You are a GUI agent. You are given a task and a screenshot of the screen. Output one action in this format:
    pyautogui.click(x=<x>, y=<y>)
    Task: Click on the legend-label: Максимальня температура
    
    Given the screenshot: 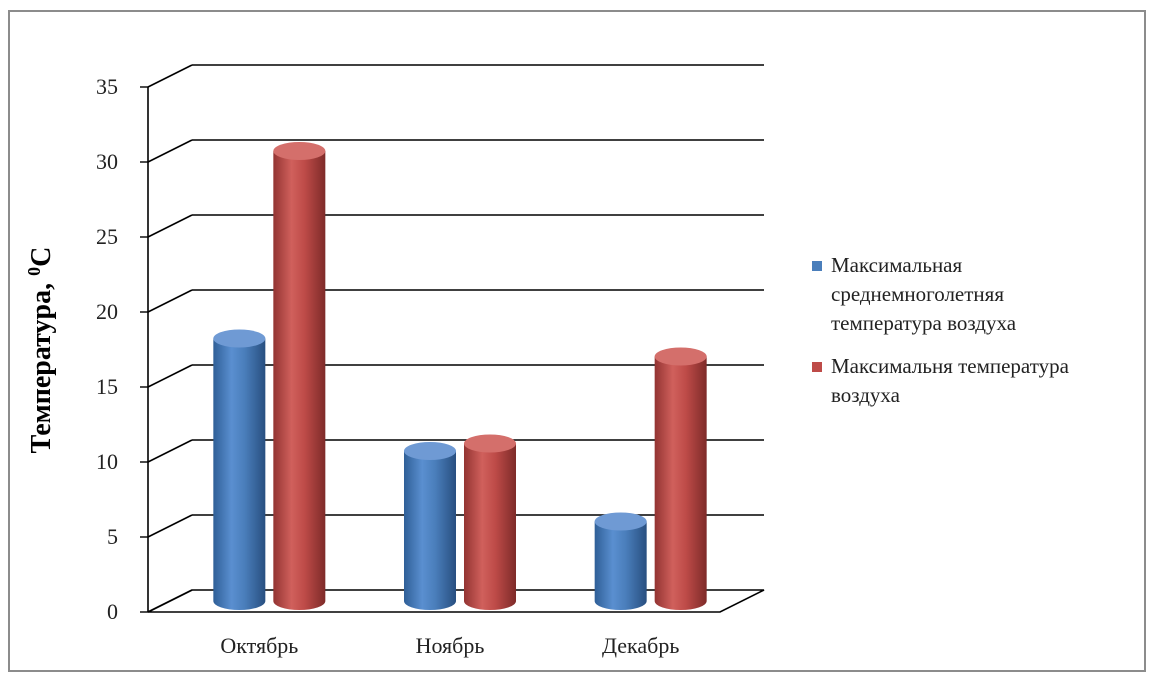 What is the action you would take?
    pyautogui.click(x=950, y=366)
    